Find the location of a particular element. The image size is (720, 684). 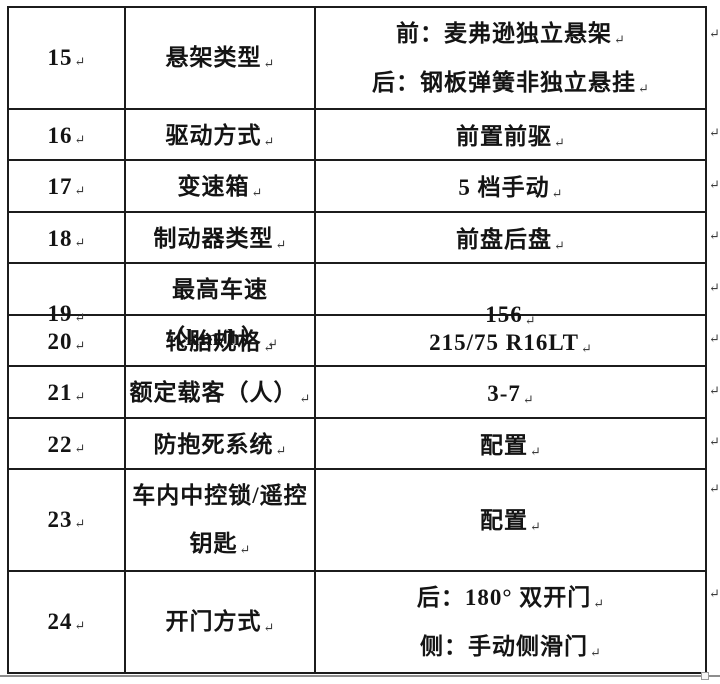

spec-value-cell: 前置前驱 ↵ is located at coordinates (510, 136).